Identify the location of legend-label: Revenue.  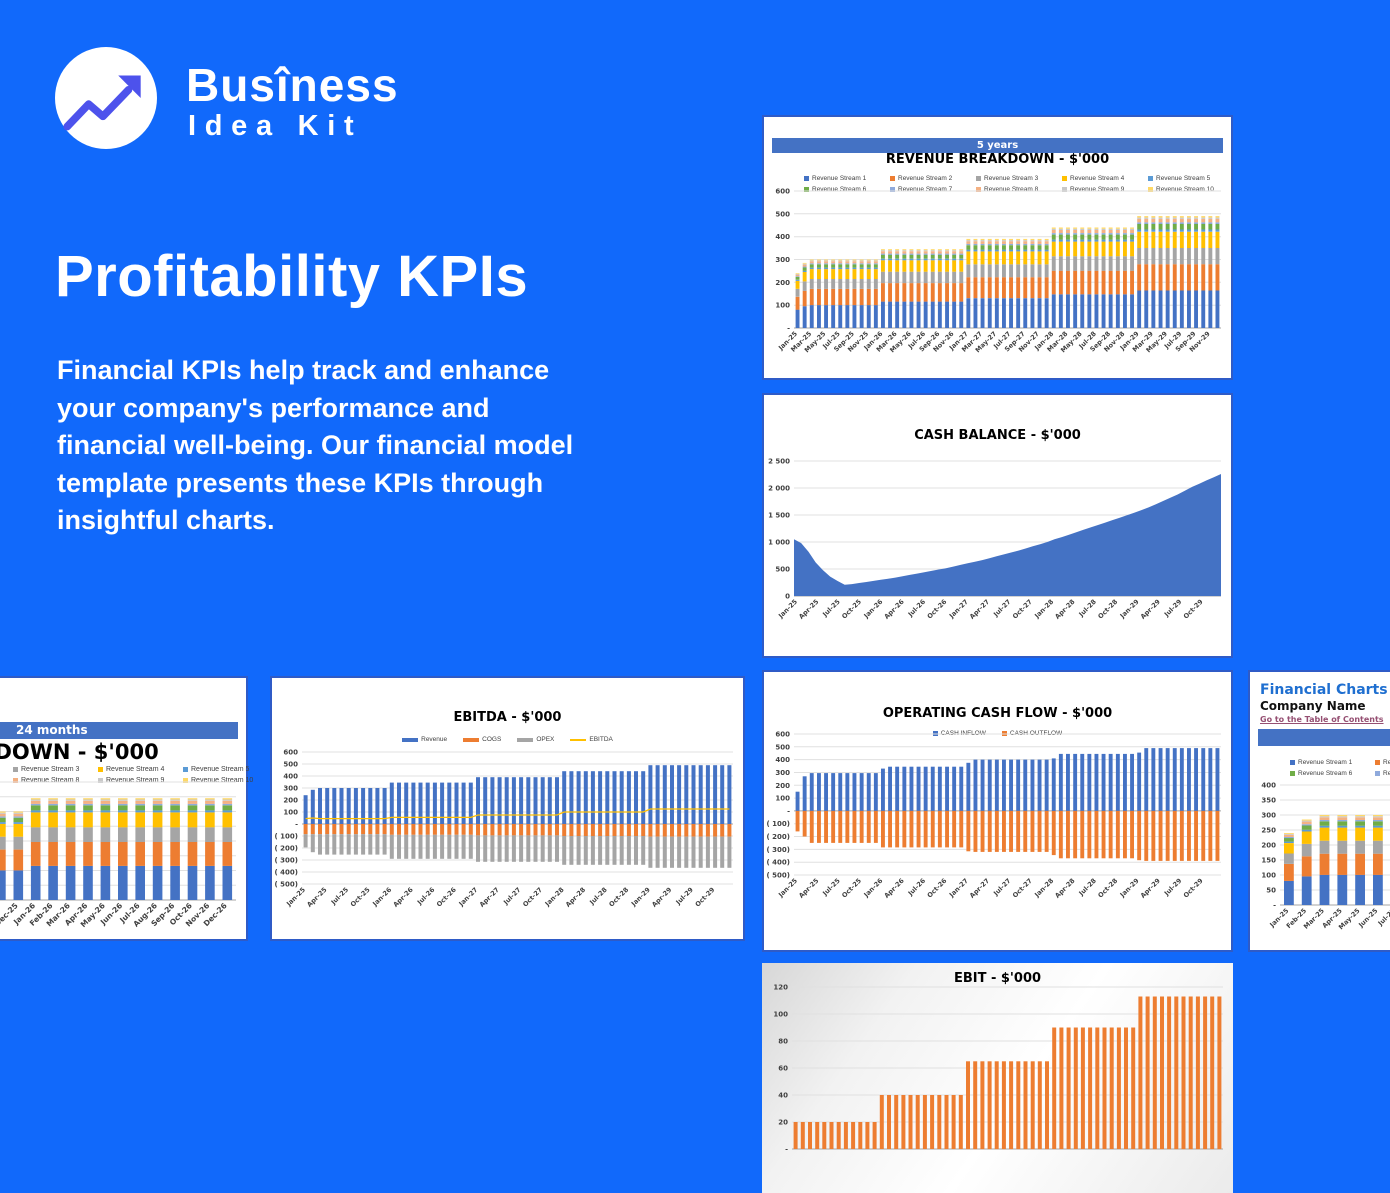
(434, 739).